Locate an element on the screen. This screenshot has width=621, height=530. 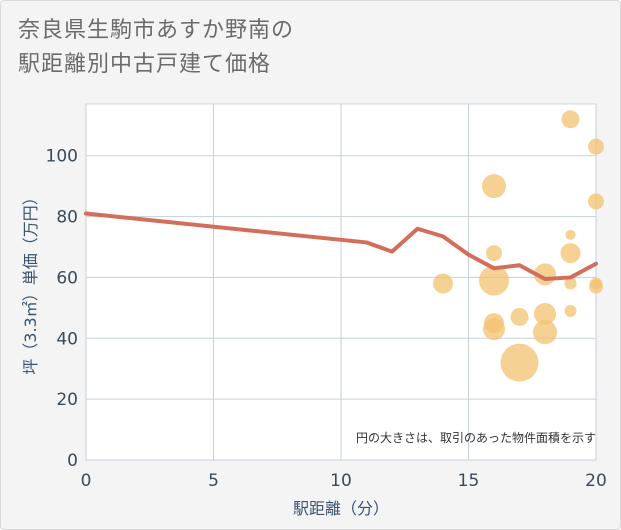
y-tick-label: 80 is located at coordinates (67, 218).